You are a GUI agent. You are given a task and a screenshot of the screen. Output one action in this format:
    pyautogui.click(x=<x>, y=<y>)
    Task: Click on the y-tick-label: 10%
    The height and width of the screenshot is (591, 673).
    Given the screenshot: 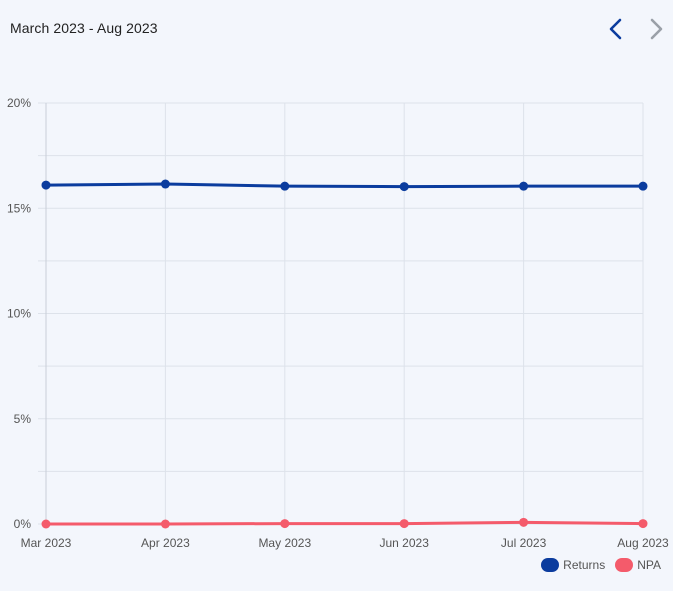 What is the action you would take?
    pyautogui.click(x=19, y=314)
    